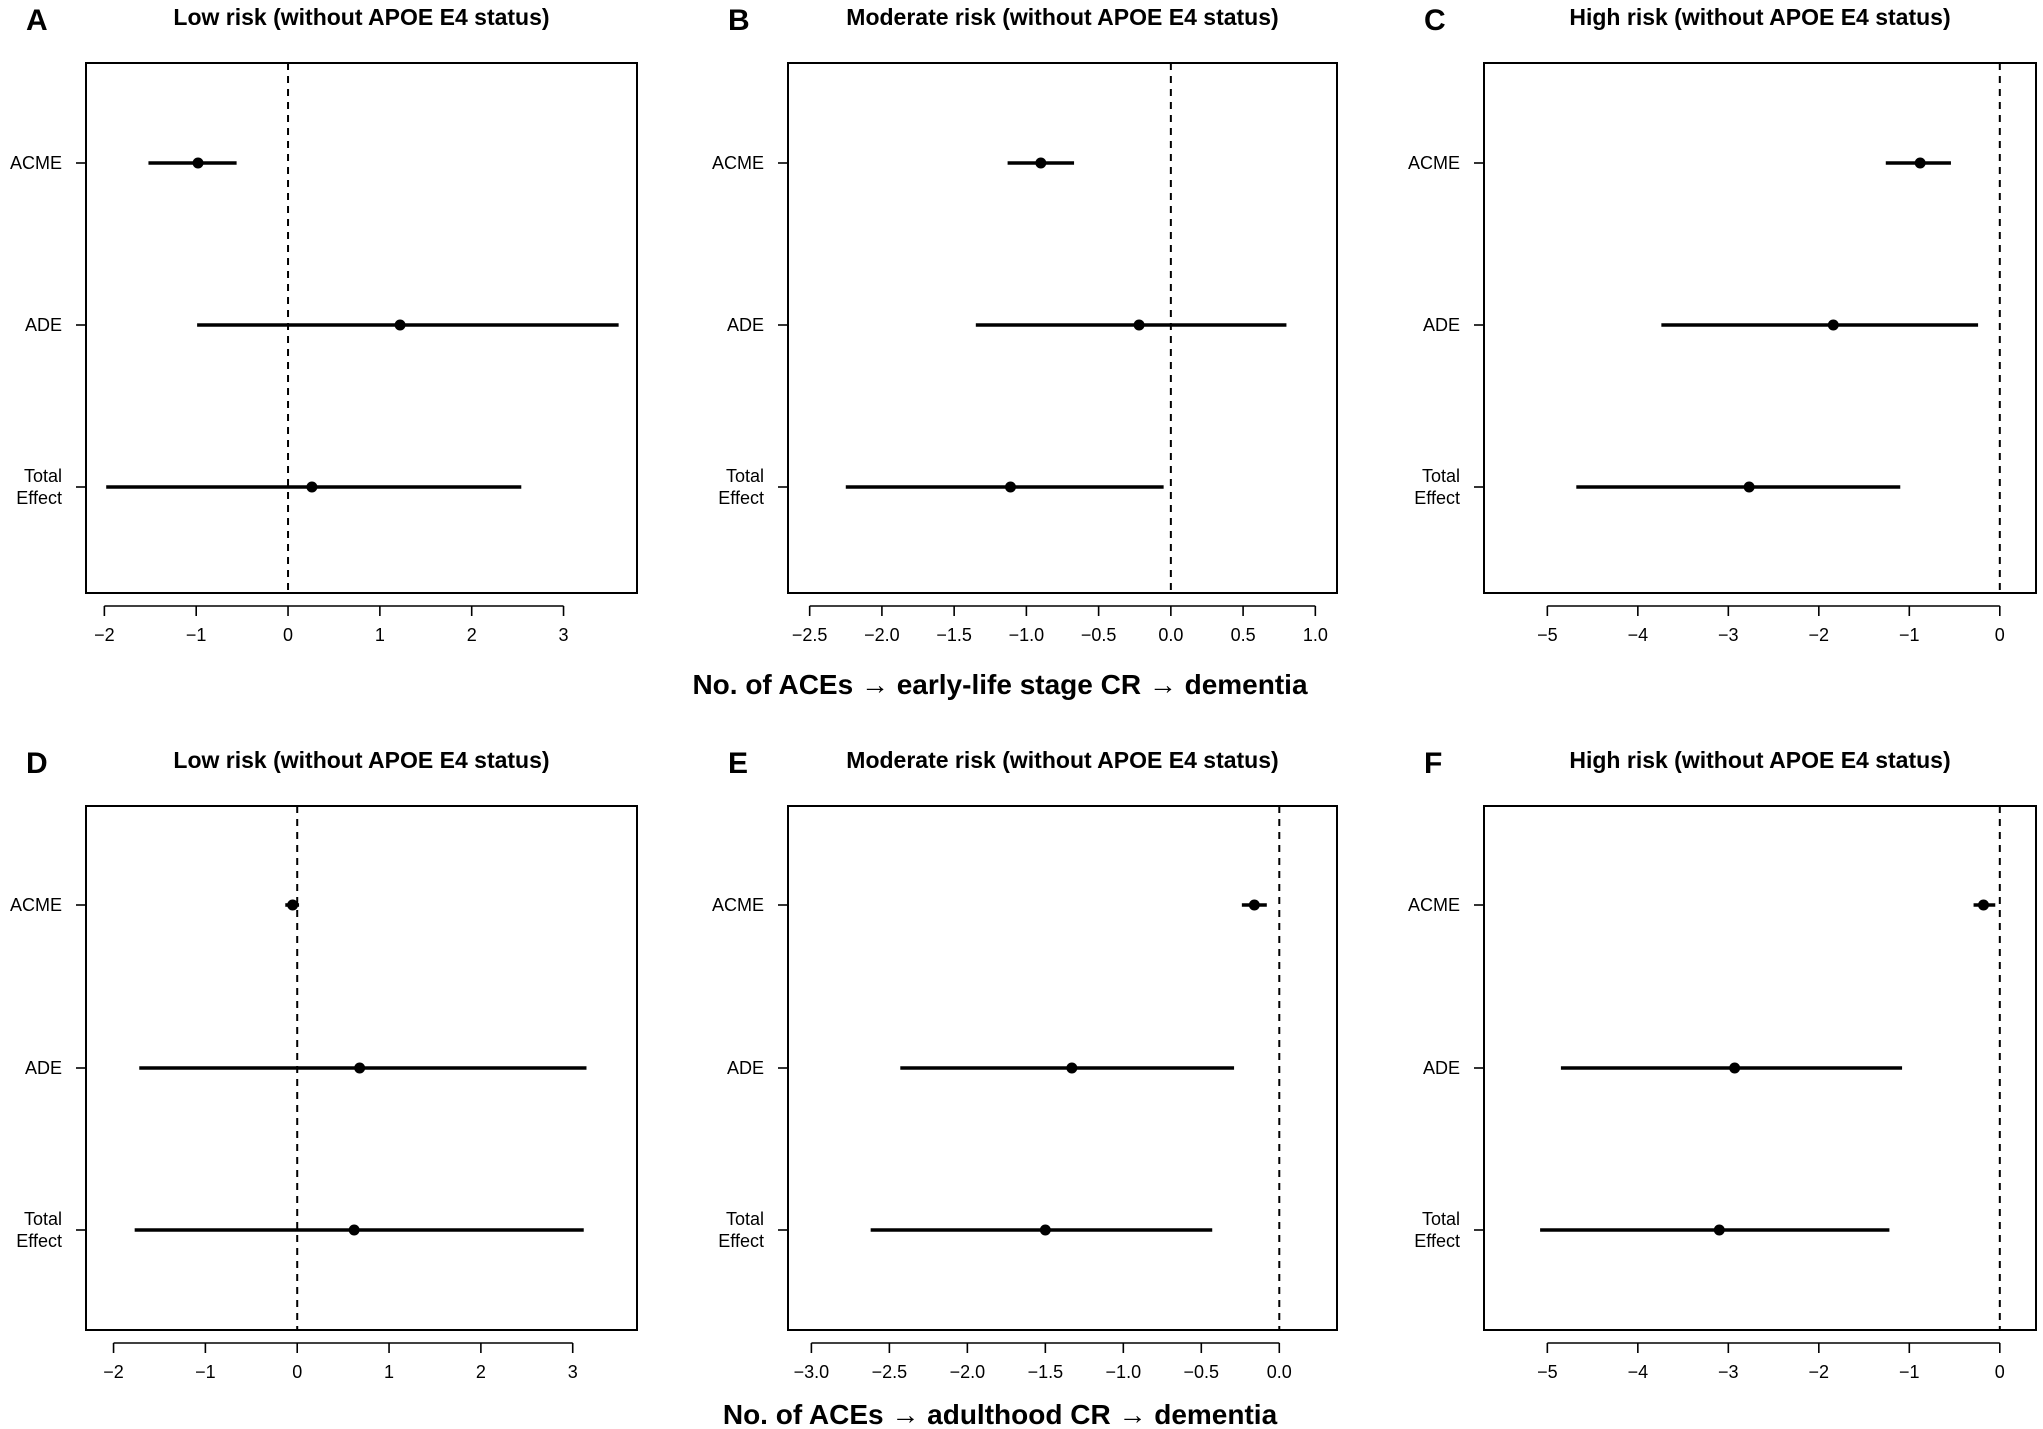  Describe the element at coordinates (739, 20) in the screenshot. I see `panel-label: B` at that location.